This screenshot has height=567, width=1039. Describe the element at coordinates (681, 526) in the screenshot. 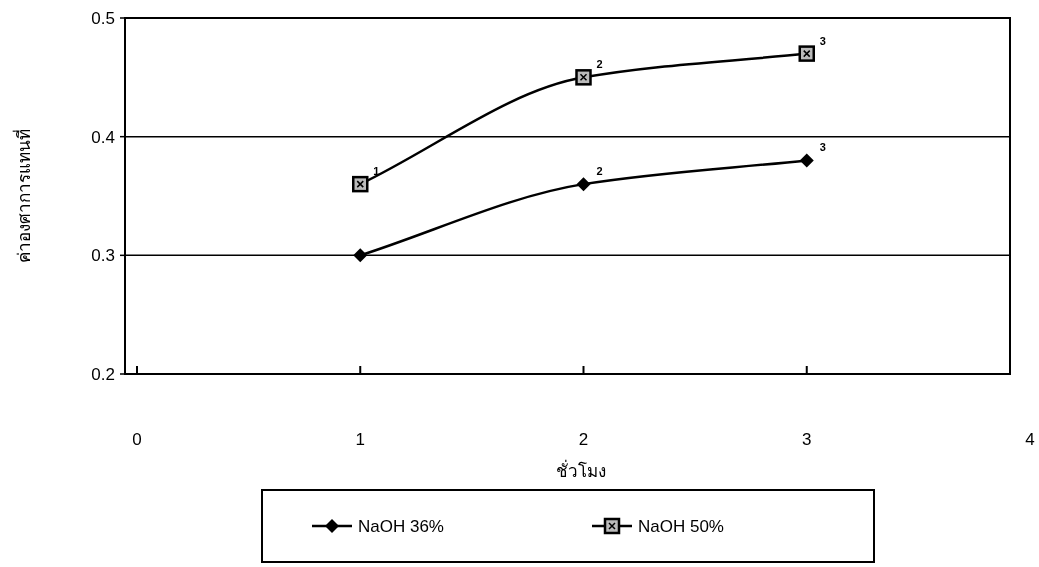

I see `legend-label: NaOH 50%` at that location.